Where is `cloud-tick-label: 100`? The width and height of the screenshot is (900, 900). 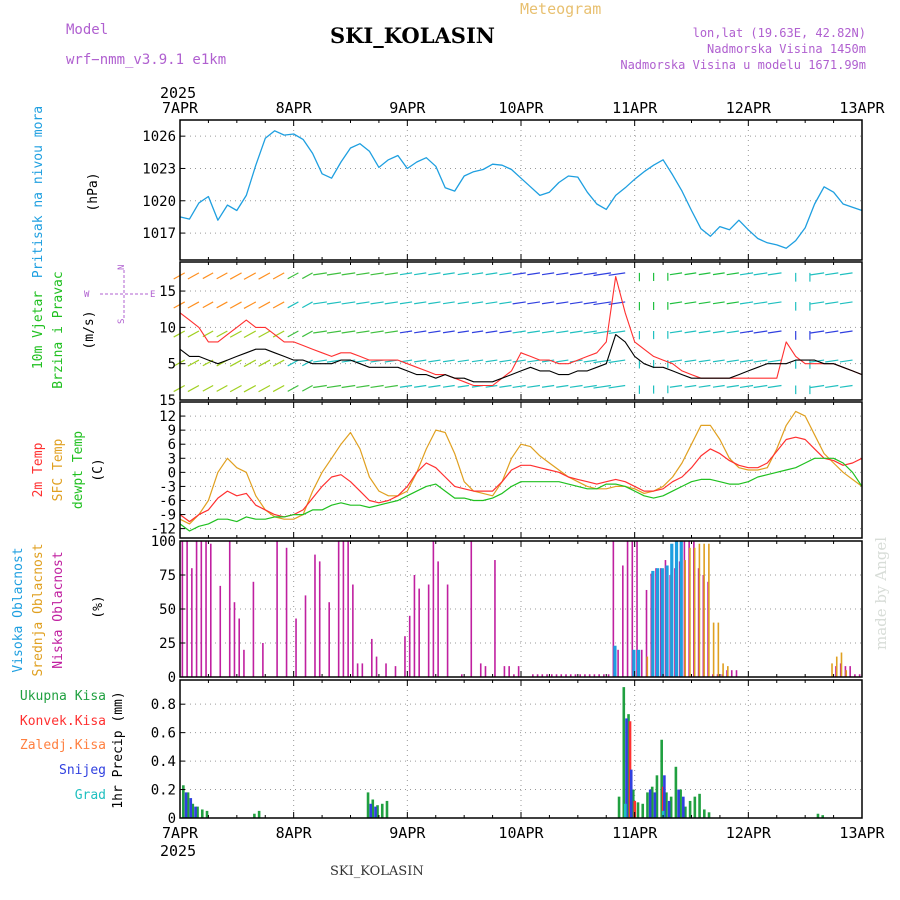 cloud-tick-label: 100 is located at coordinates (163, 542).